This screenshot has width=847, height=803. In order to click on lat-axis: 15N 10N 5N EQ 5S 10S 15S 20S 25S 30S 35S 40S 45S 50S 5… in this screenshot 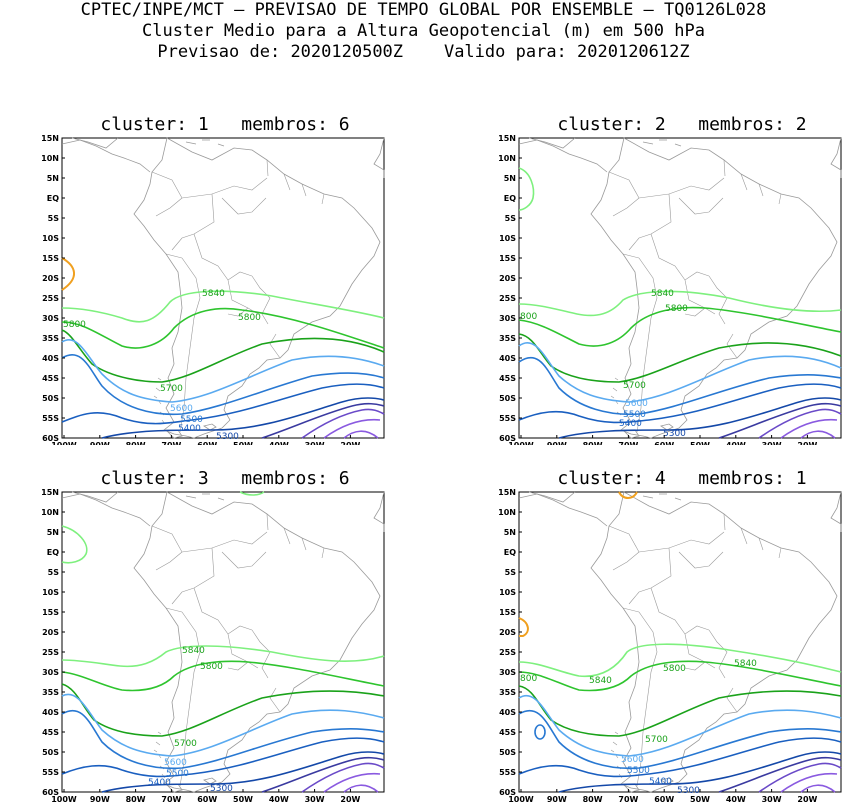, I will do `click(510, 642)`.